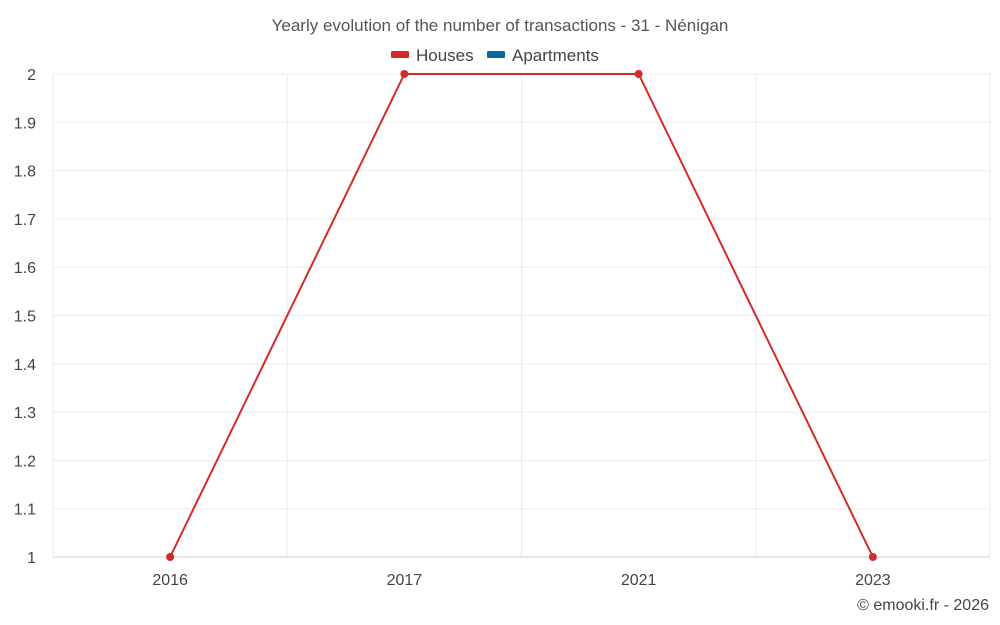  I want to click on credit-text: © emooki.fr - 2026, so click(923, 605).